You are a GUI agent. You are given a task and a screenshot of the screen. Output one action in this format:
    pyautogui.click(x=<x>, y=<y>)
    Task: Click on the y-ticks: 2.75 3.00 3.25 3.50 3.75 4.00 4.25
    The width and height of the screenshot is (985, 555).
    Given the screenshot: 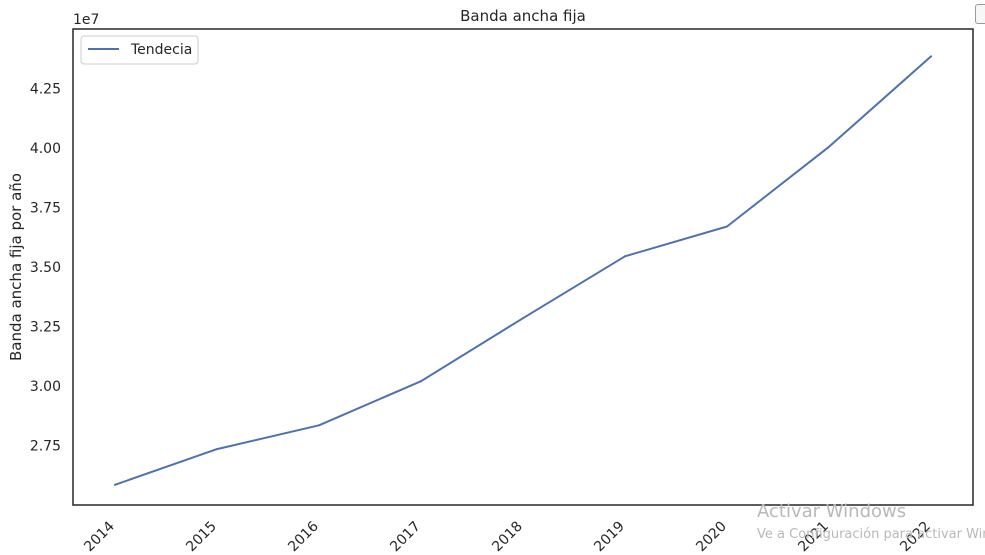 What is the action you would take?
    pyautogui.click(x=45, y=268)
    